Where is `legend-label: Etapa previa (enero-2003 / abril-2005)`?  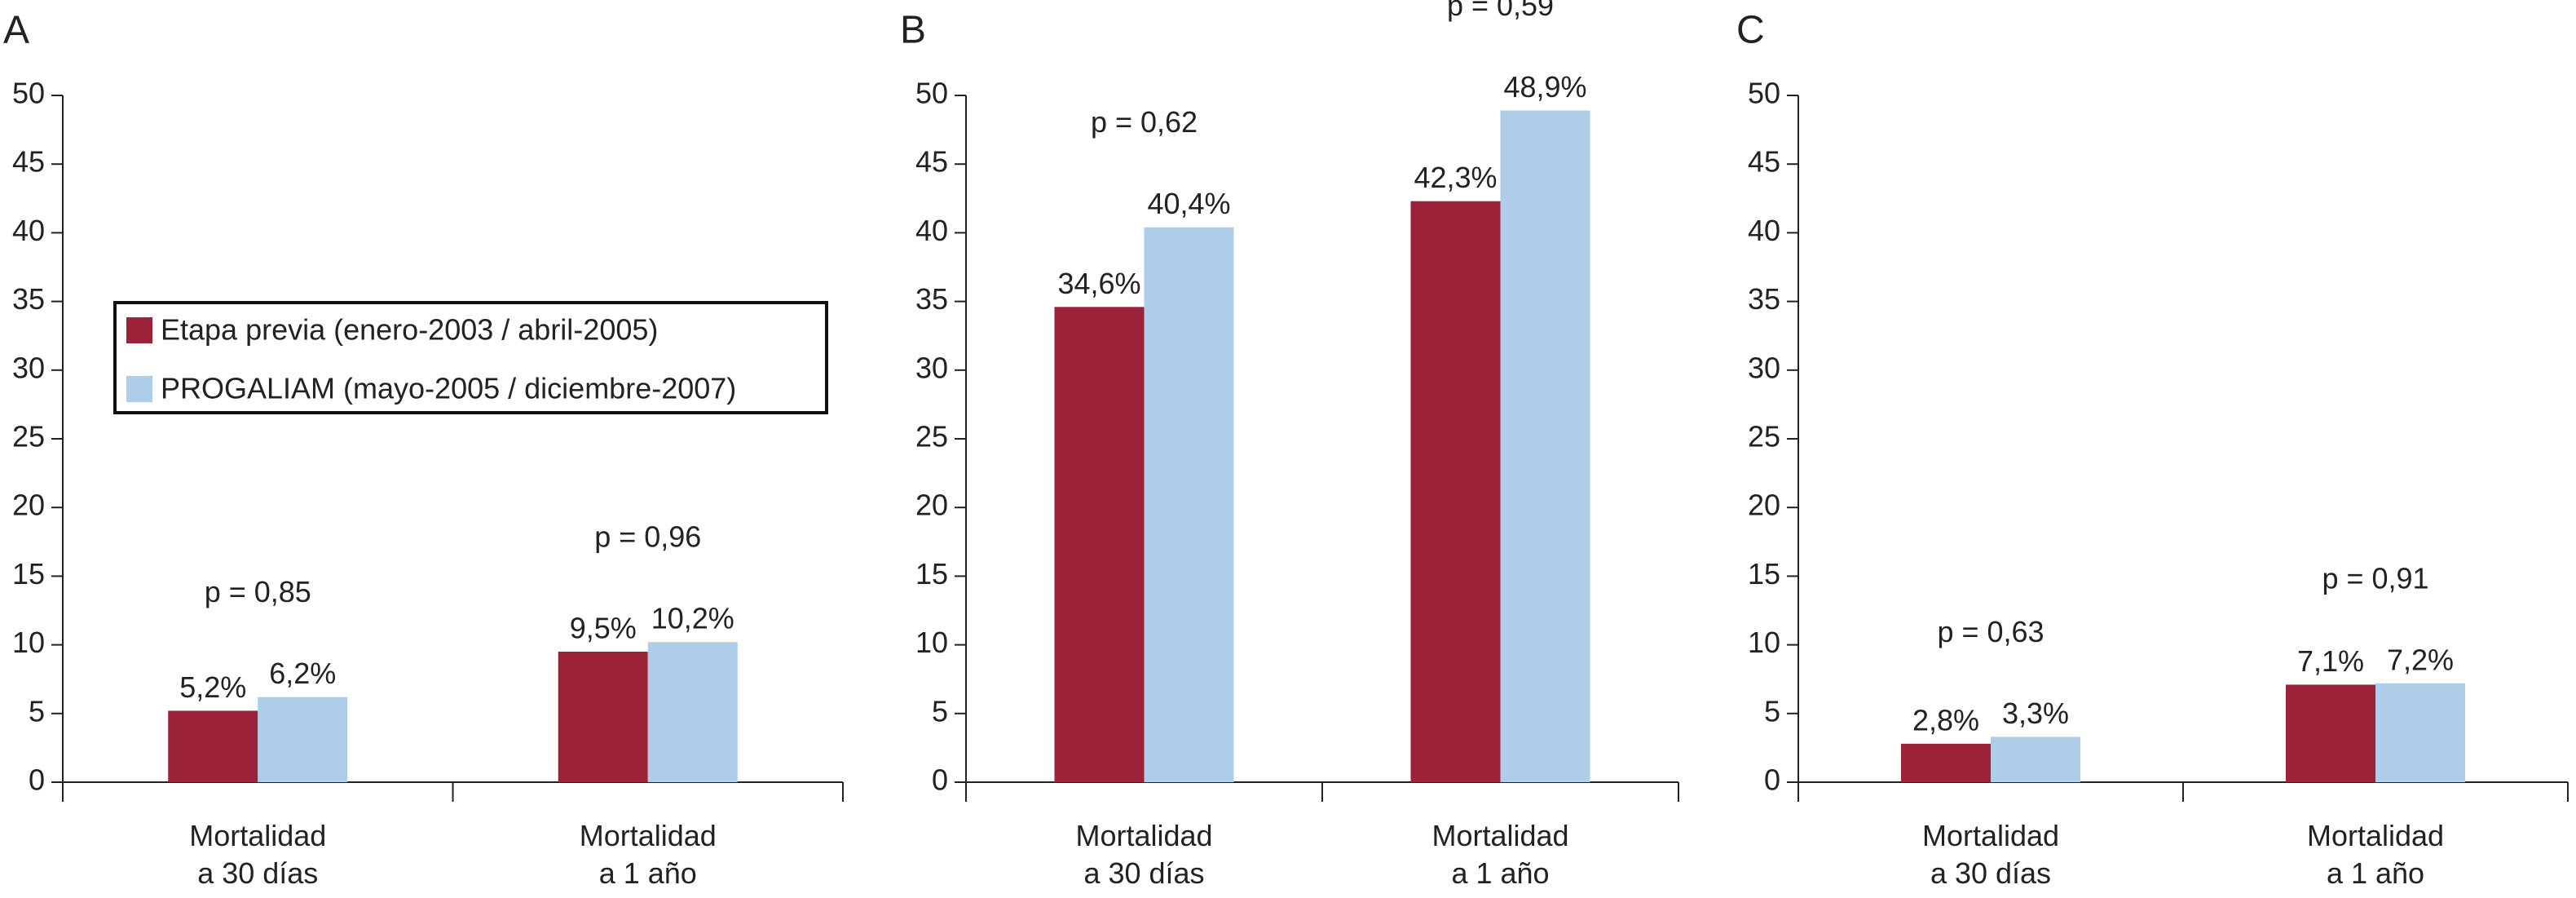
legend-label: Etapa previa (enero-2003 / abril-2005) is located at coordinates (409, 330).